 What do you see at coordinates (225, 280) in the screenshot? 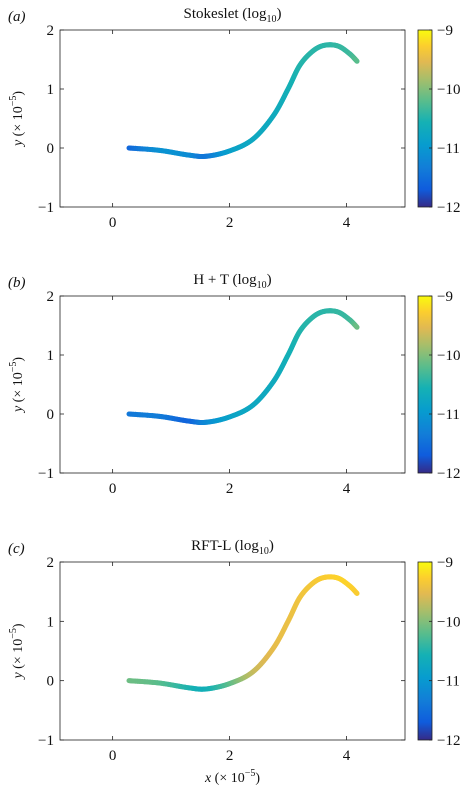
I see `title-main: H + T (log` at bounding box center [225, 280].